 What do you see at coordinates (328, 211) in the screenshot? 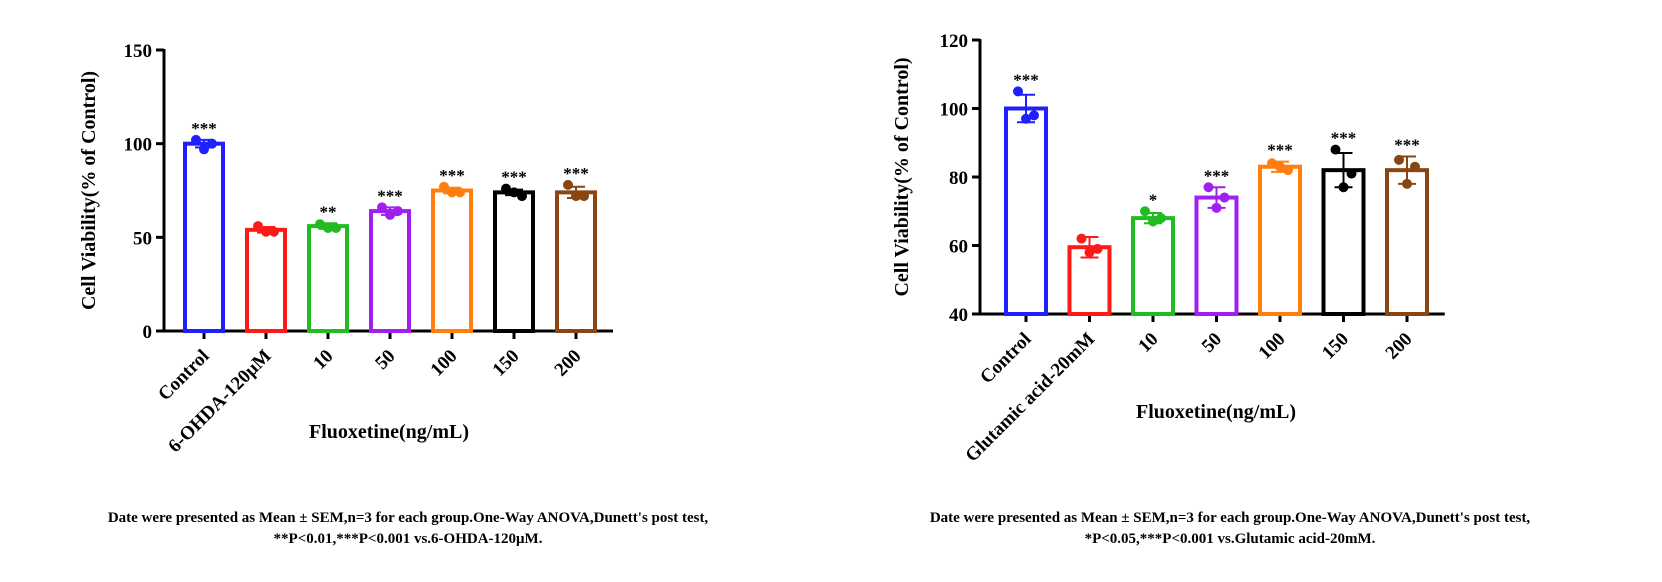
I see `significance-label: **` at bounding box center [328, 211].